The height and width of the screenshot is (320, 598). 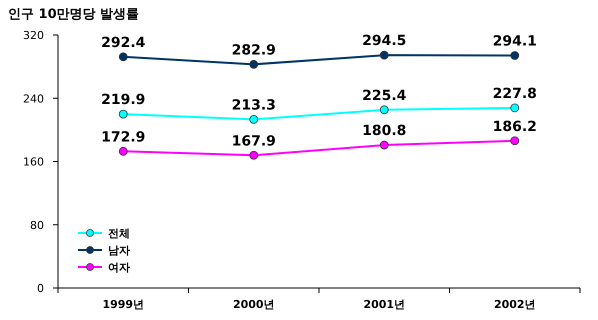 What do you see at coordinates (254, 50) in the screenshot?
I see `data-label: 282.9` at bounding box center [254, 50].